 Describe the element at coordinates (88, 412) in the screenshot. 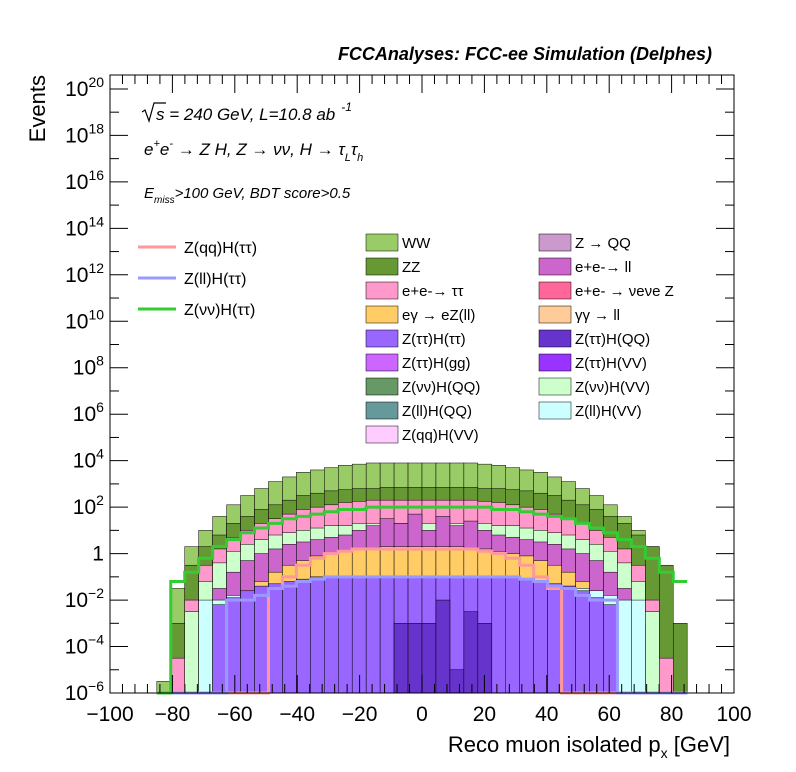

I see `y-tick-label: 10⁶` at that location.